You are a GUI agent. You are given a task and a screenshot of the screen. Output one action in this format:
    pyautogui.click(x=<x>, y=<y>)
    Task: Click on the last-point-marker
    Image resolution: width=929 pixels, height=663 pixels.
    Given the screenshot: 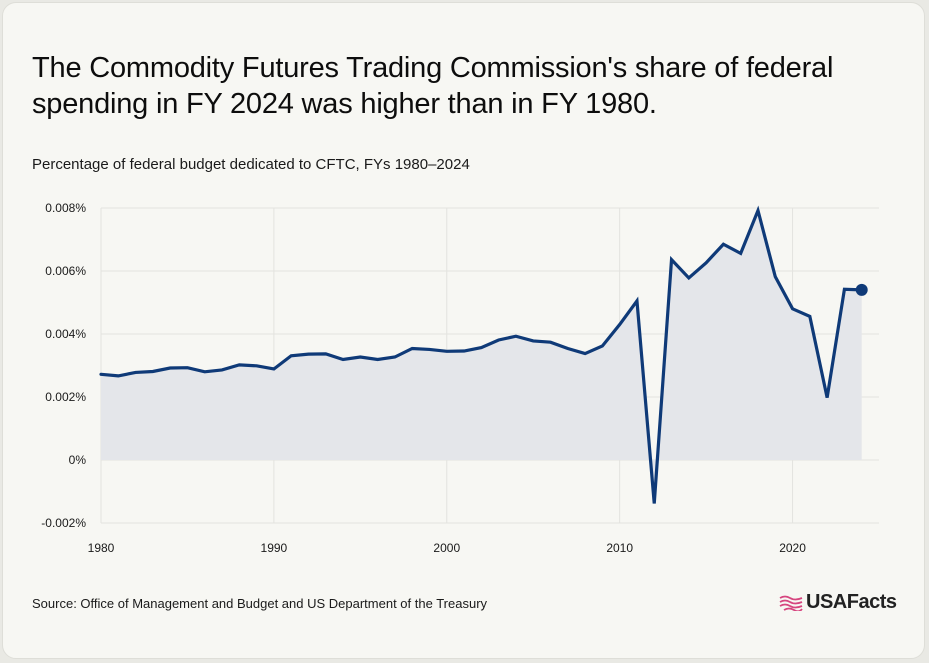 What is the action you would take?
    pyautogui.click(x=861, y=289)
    